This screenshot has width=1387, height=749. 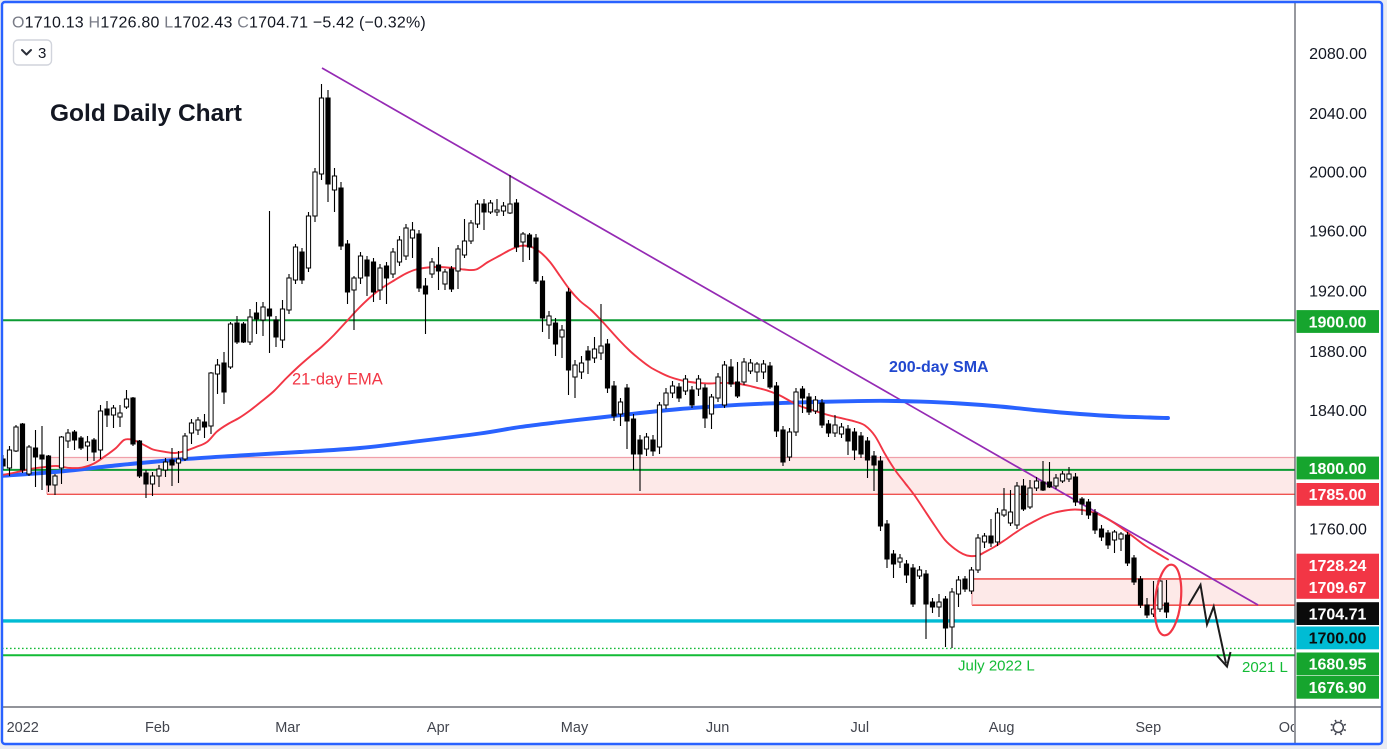 I want to click on svg-text: May, so click(x=575, y=728).